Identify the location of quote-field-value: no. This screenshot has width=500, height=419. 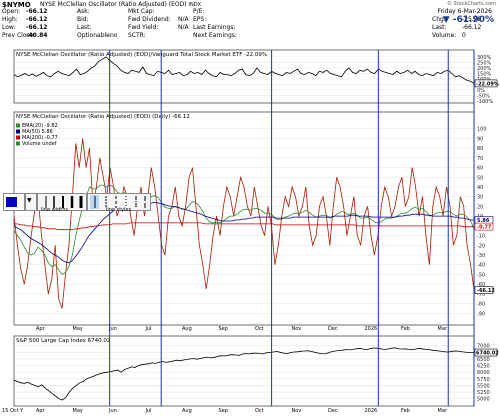
(114, 35).